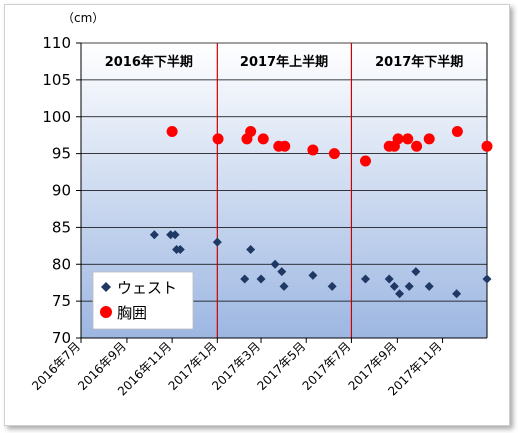 This screenshot has width=518, height=433. Describe the element at coordinates (149, 62) in the screenshot. I see `period-label-0: 2016年下半期` at that location.